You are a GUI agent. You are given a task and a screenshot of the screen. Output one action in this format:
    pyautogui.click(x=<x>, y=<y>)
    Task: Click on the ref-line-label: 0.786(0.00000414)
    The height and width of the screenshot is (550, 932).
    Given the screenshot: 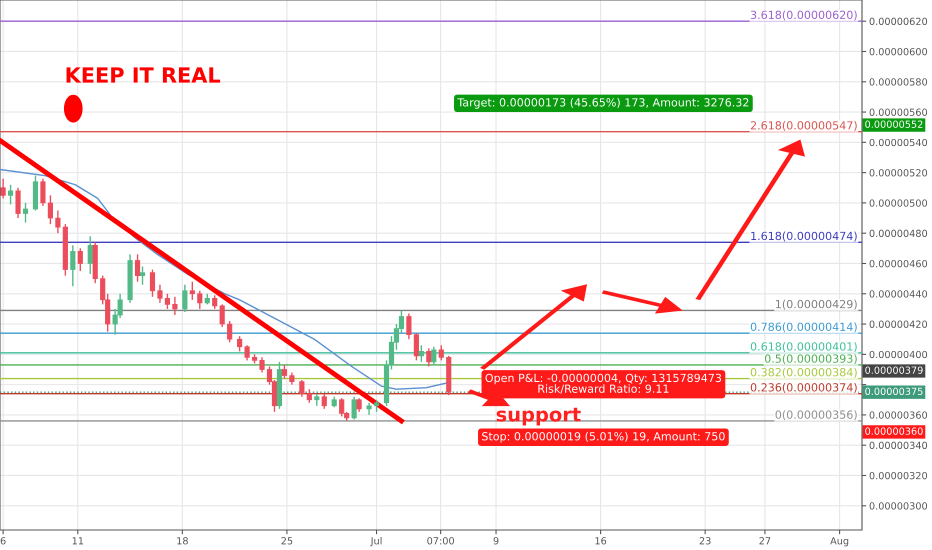 What is the action you would take?
    pyautogui.click(x=803, y=327)
    